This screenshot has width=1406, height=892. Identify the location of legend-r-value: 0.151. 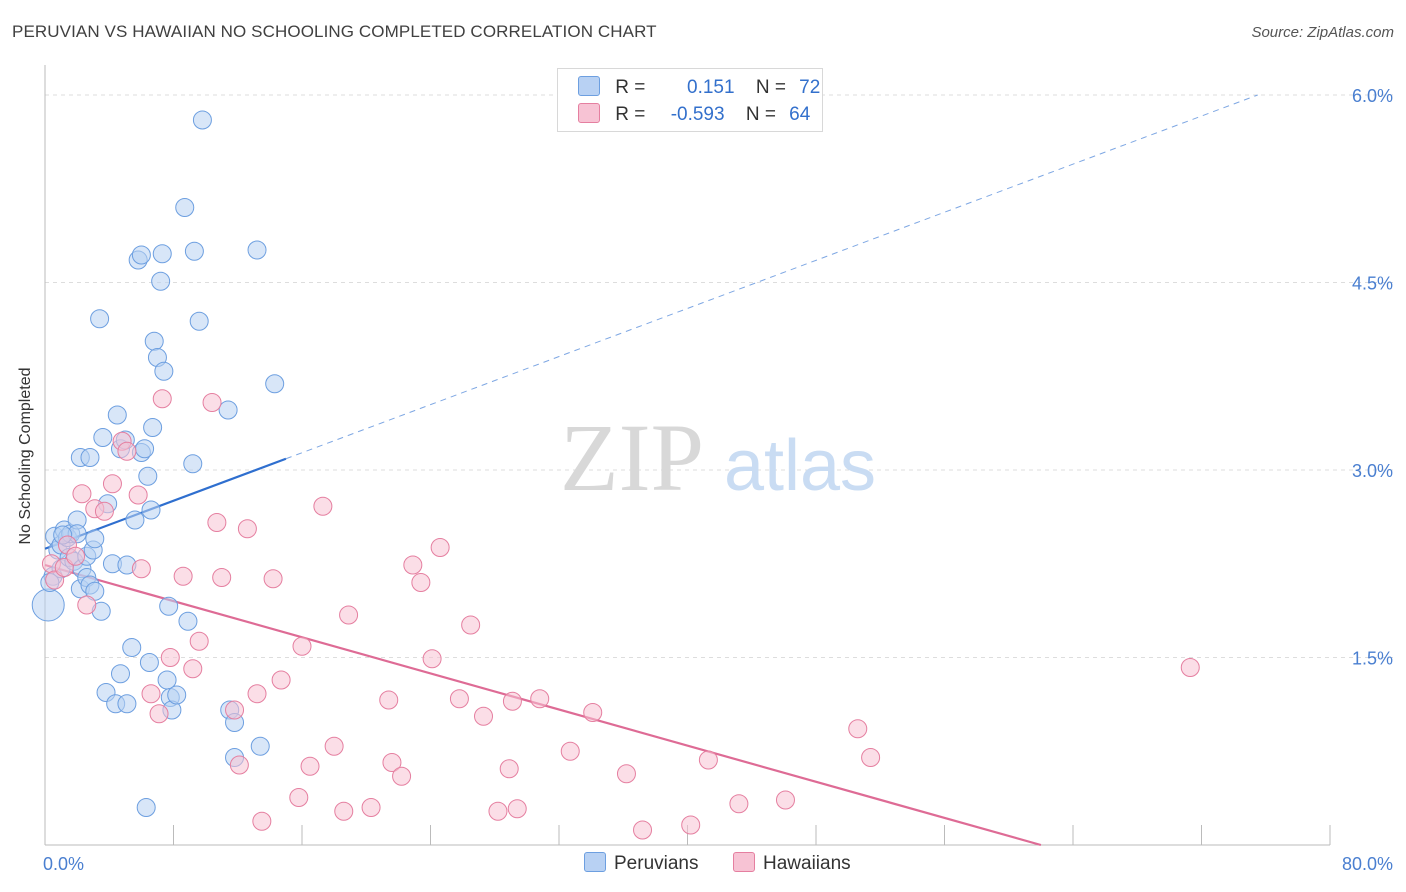
(711, 87).